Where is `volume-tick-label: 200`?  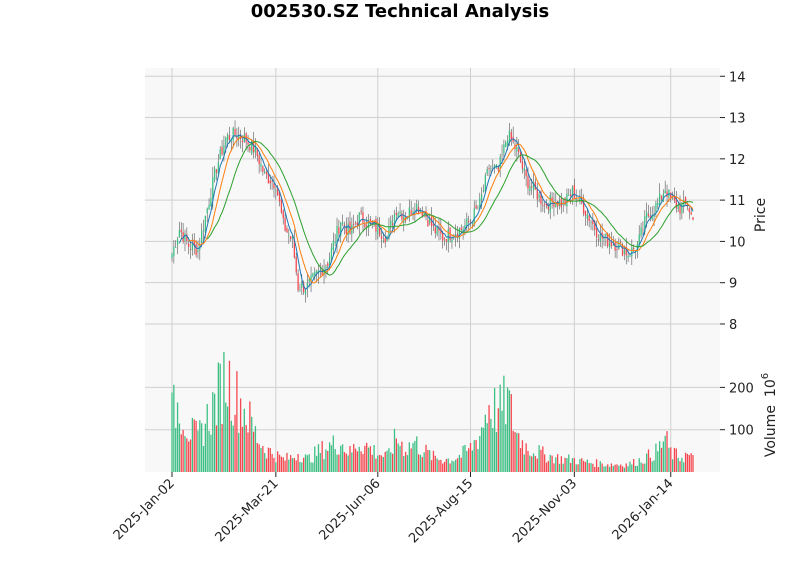 volume-tick-label: 200 is located at coordinates (741, 388).